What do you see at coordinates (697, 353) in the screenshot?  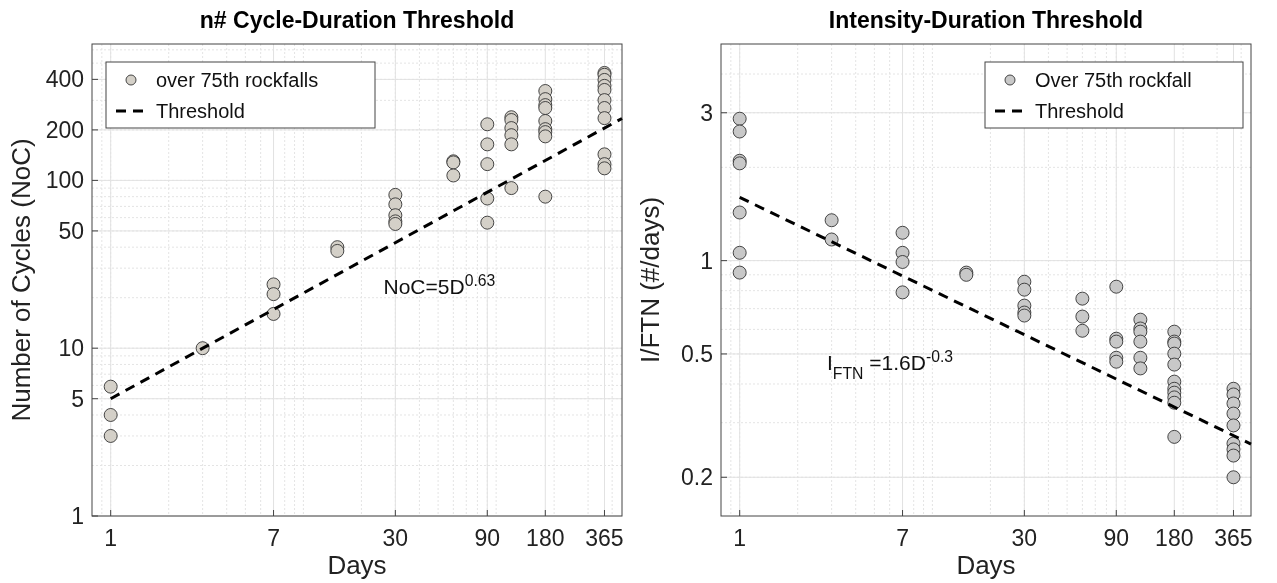 I see `y-tick-label: 0.5` at bounding box center [697, 353].